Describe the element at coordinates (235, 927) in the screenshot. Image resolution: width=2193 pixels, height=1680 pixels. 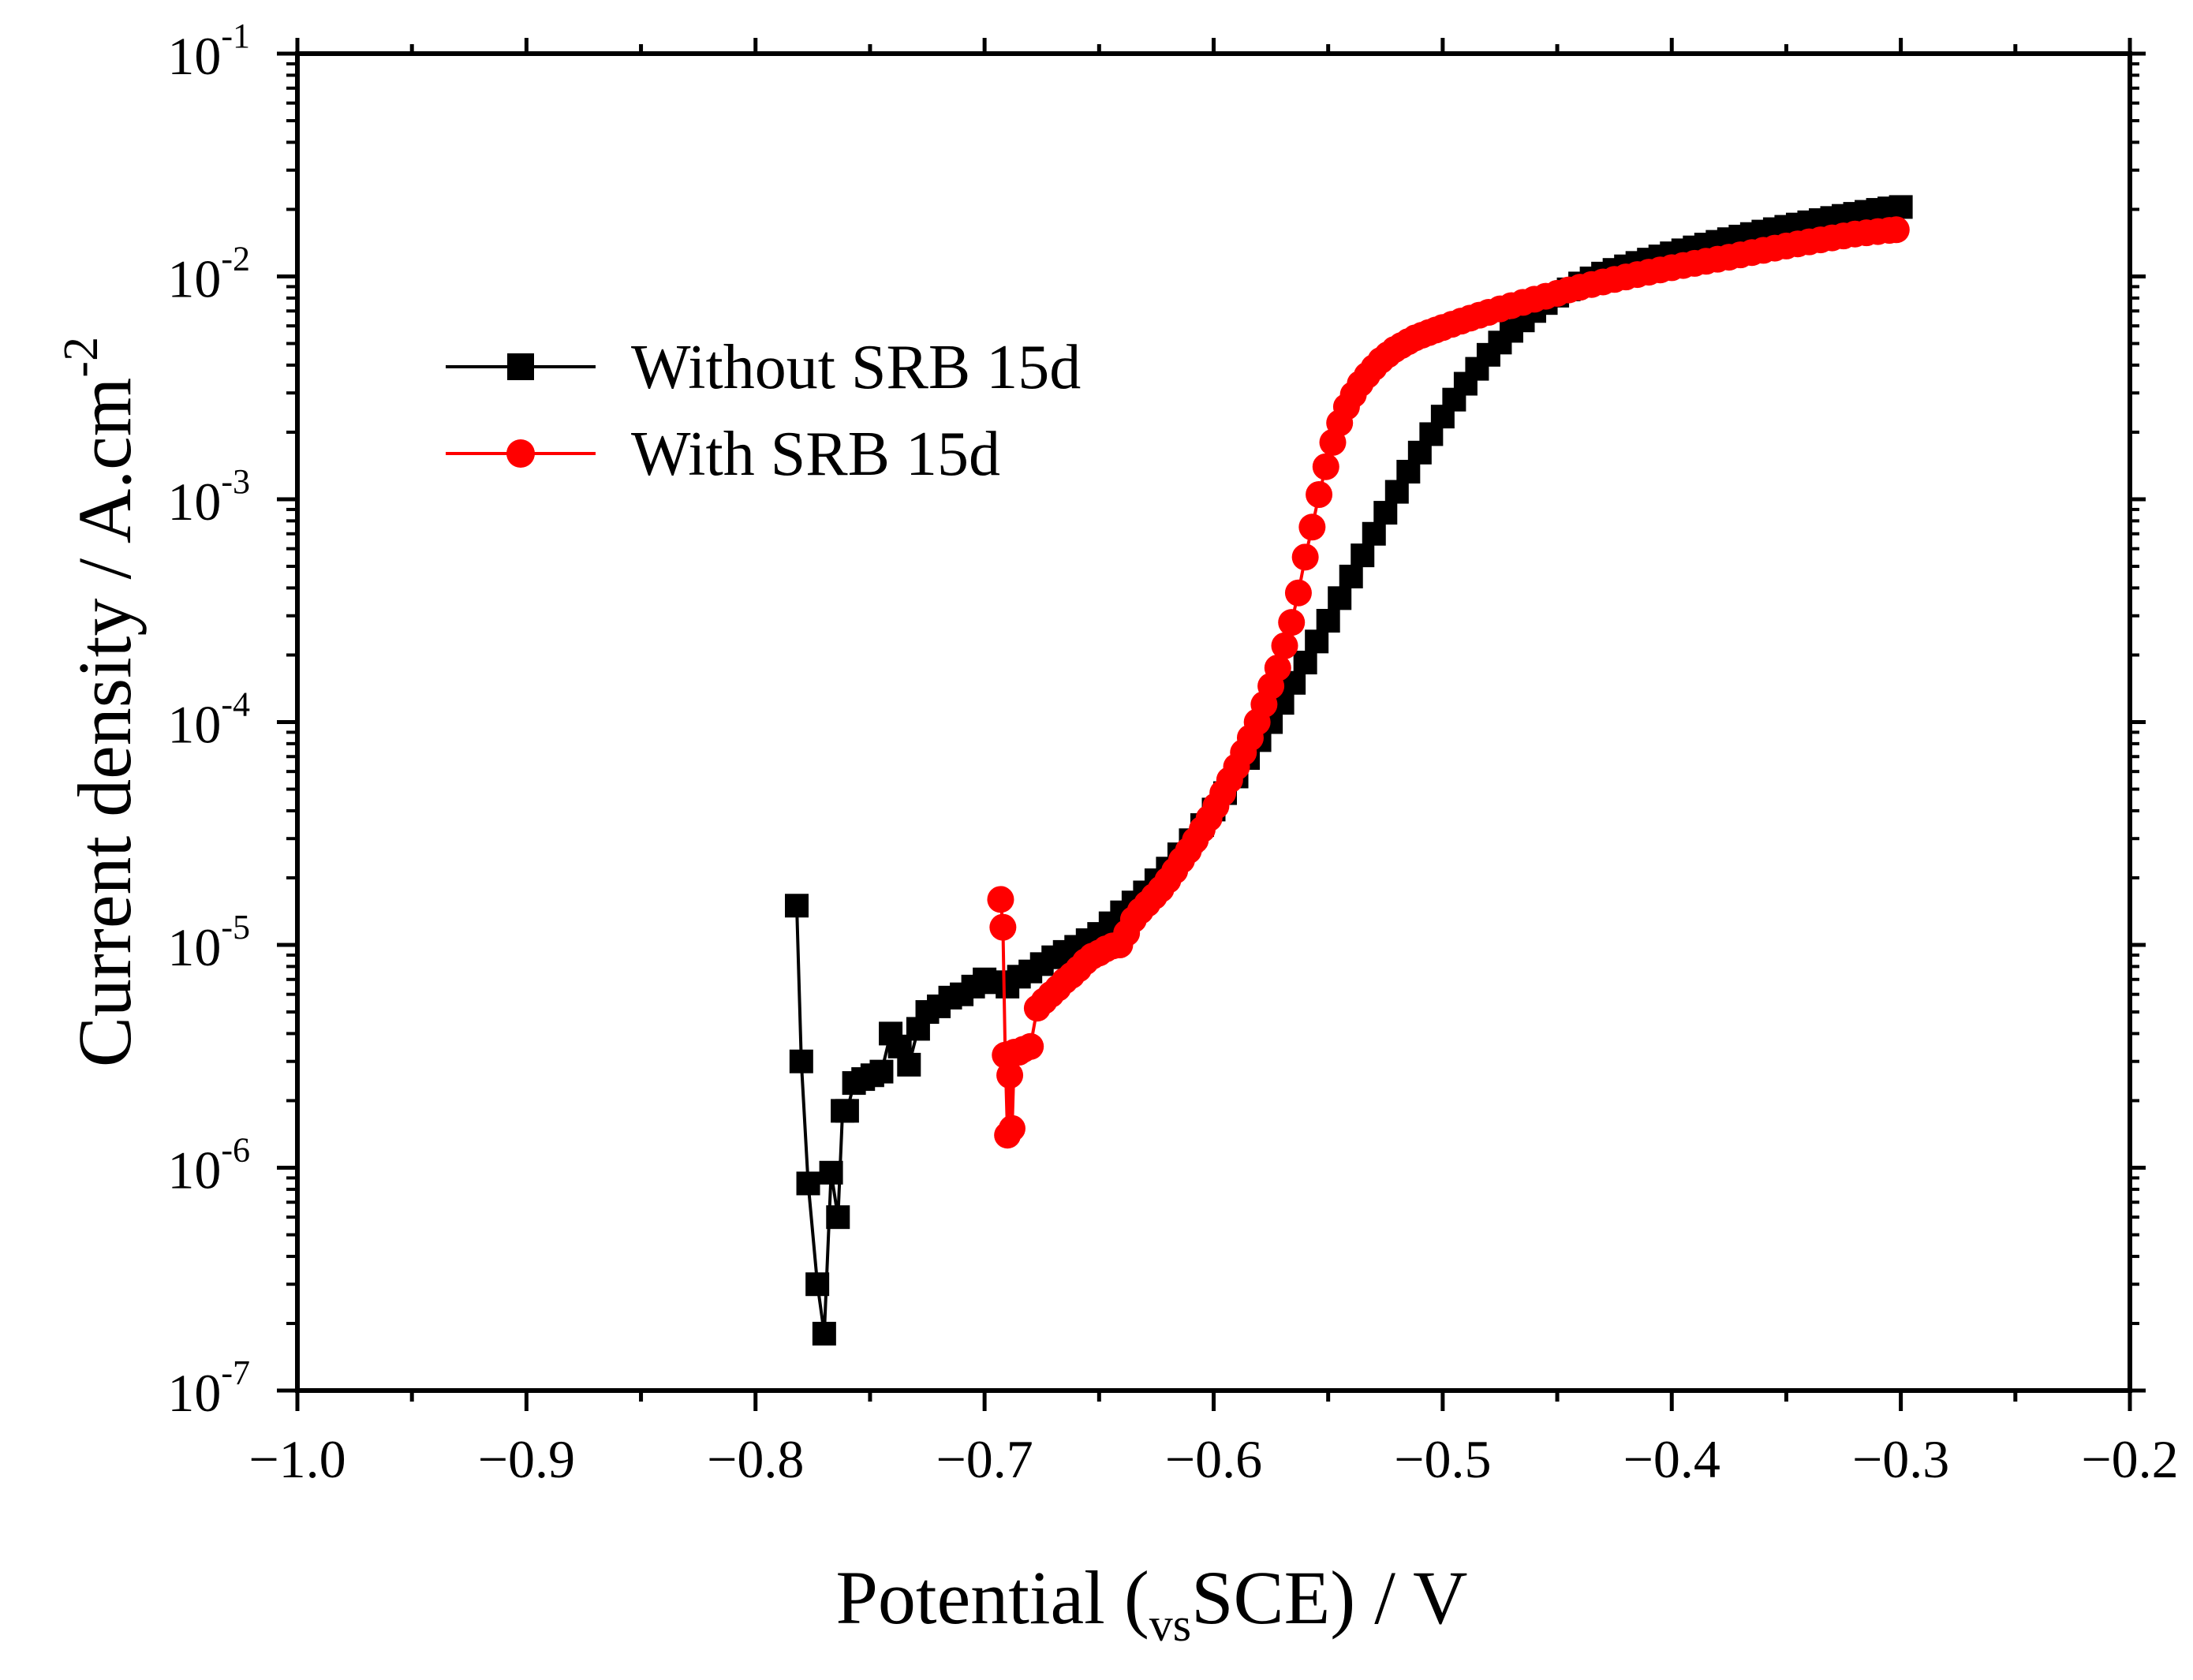
I see `y-tick-label-exponent: -5` at that location.